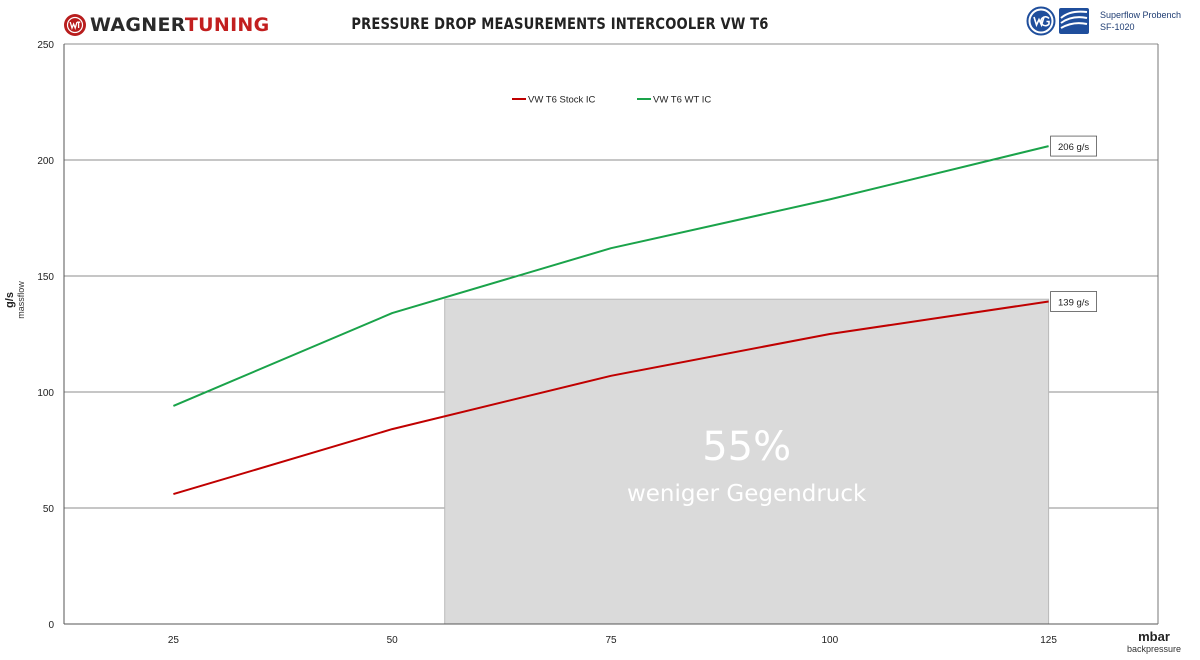 Image resolution: width=1200 pixels, height=660 pixels. What do you see at coordinates (1041, 21) in the screenshot?
I see `wg-logo-icon` at bounding box center [1041, 21].